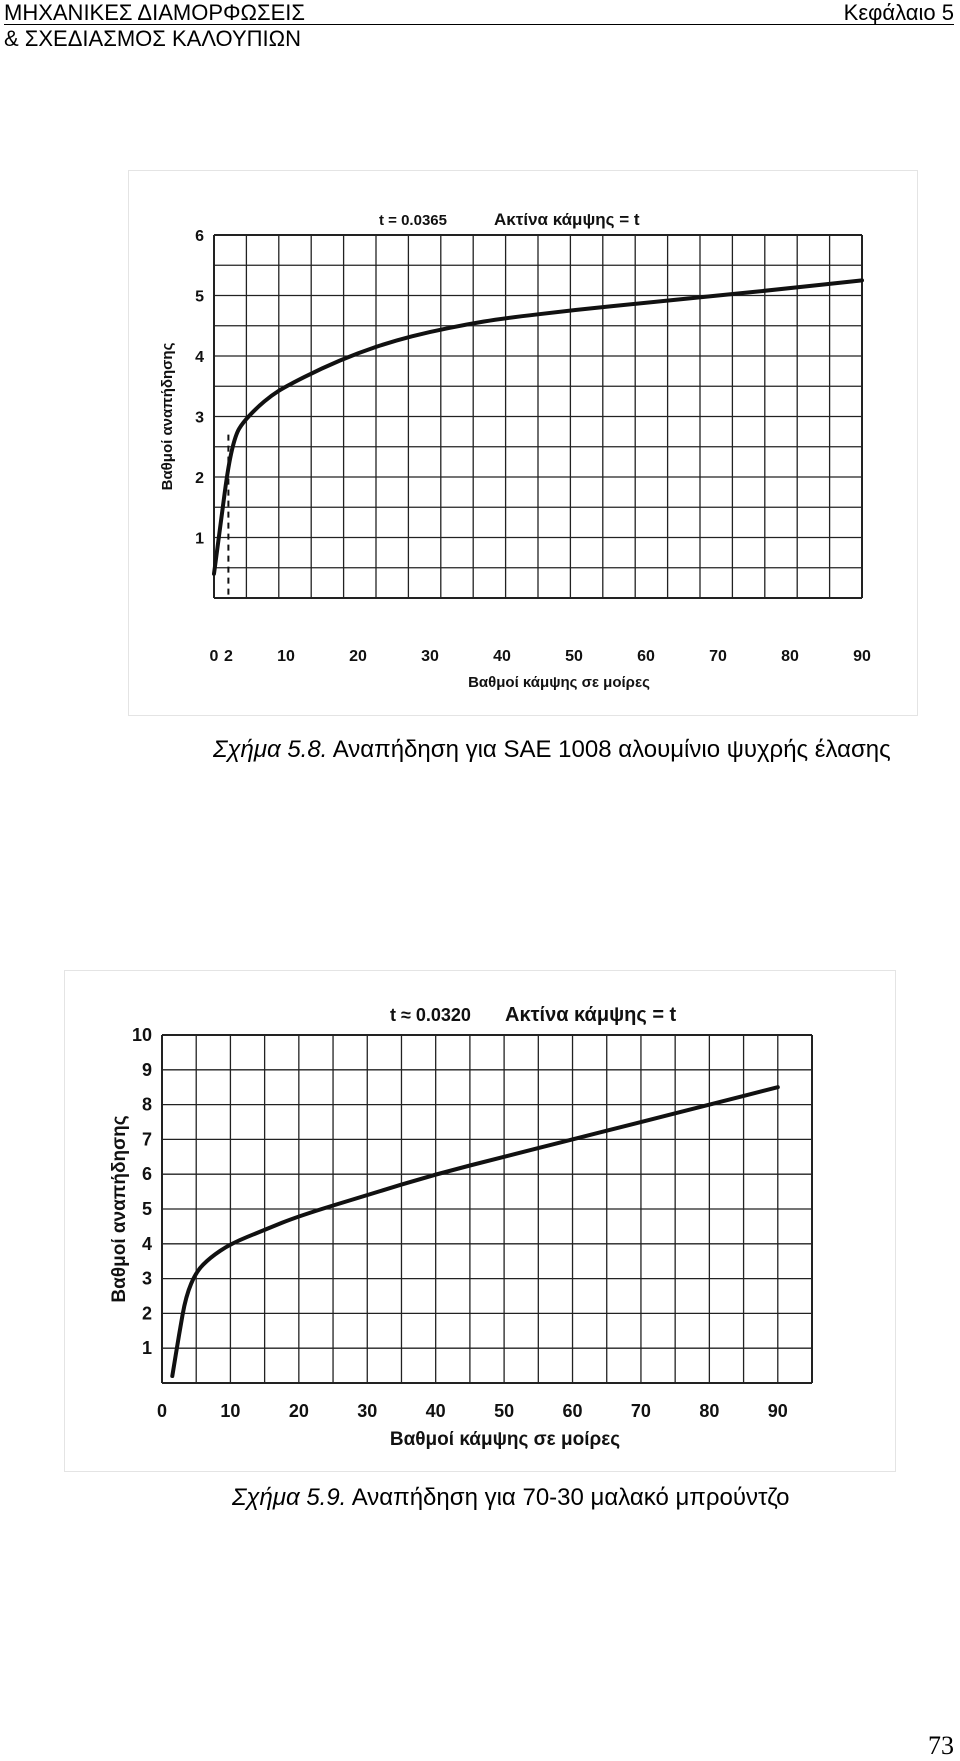  Describe the element at coordinates (228, 656) in the screenshot. I see `x-tick-label: 2` at that location.